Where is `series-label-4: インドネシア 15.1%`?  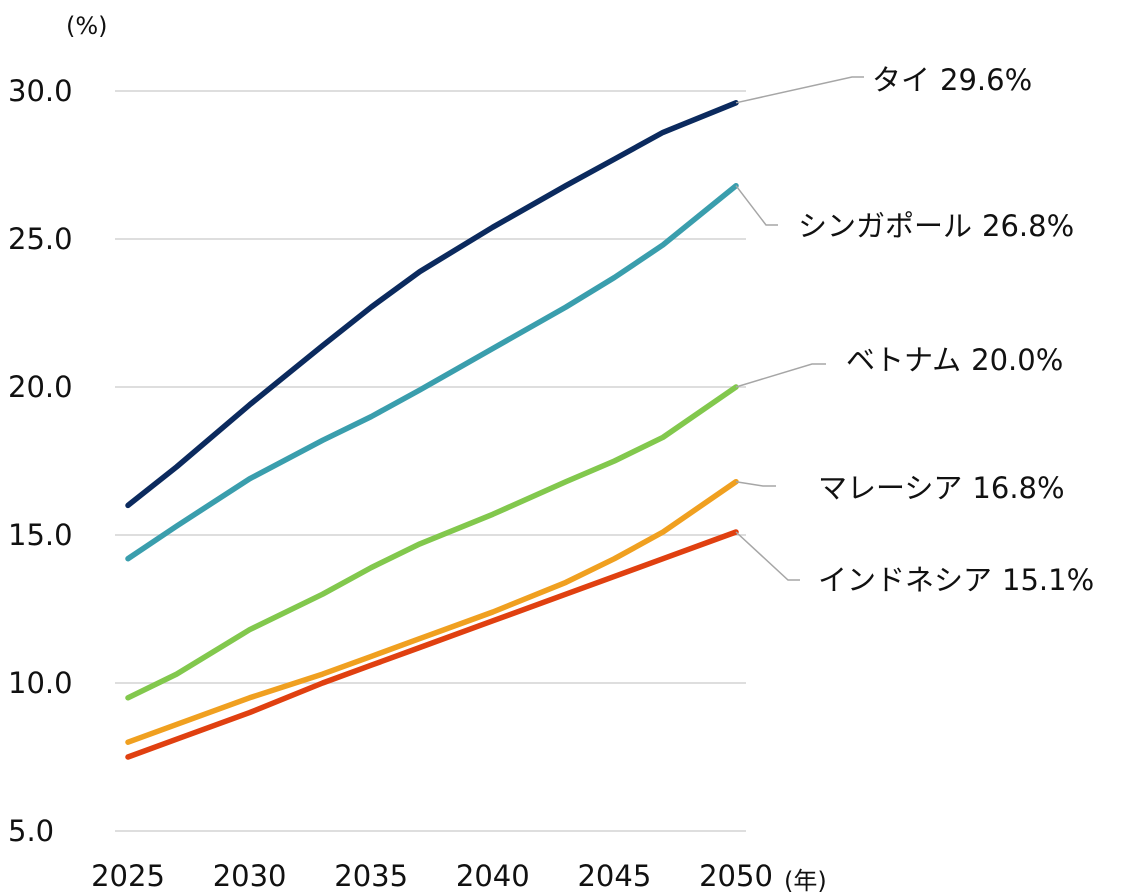
series-label-4: インドネシア 15.1% is located at coordinates (956, 580).